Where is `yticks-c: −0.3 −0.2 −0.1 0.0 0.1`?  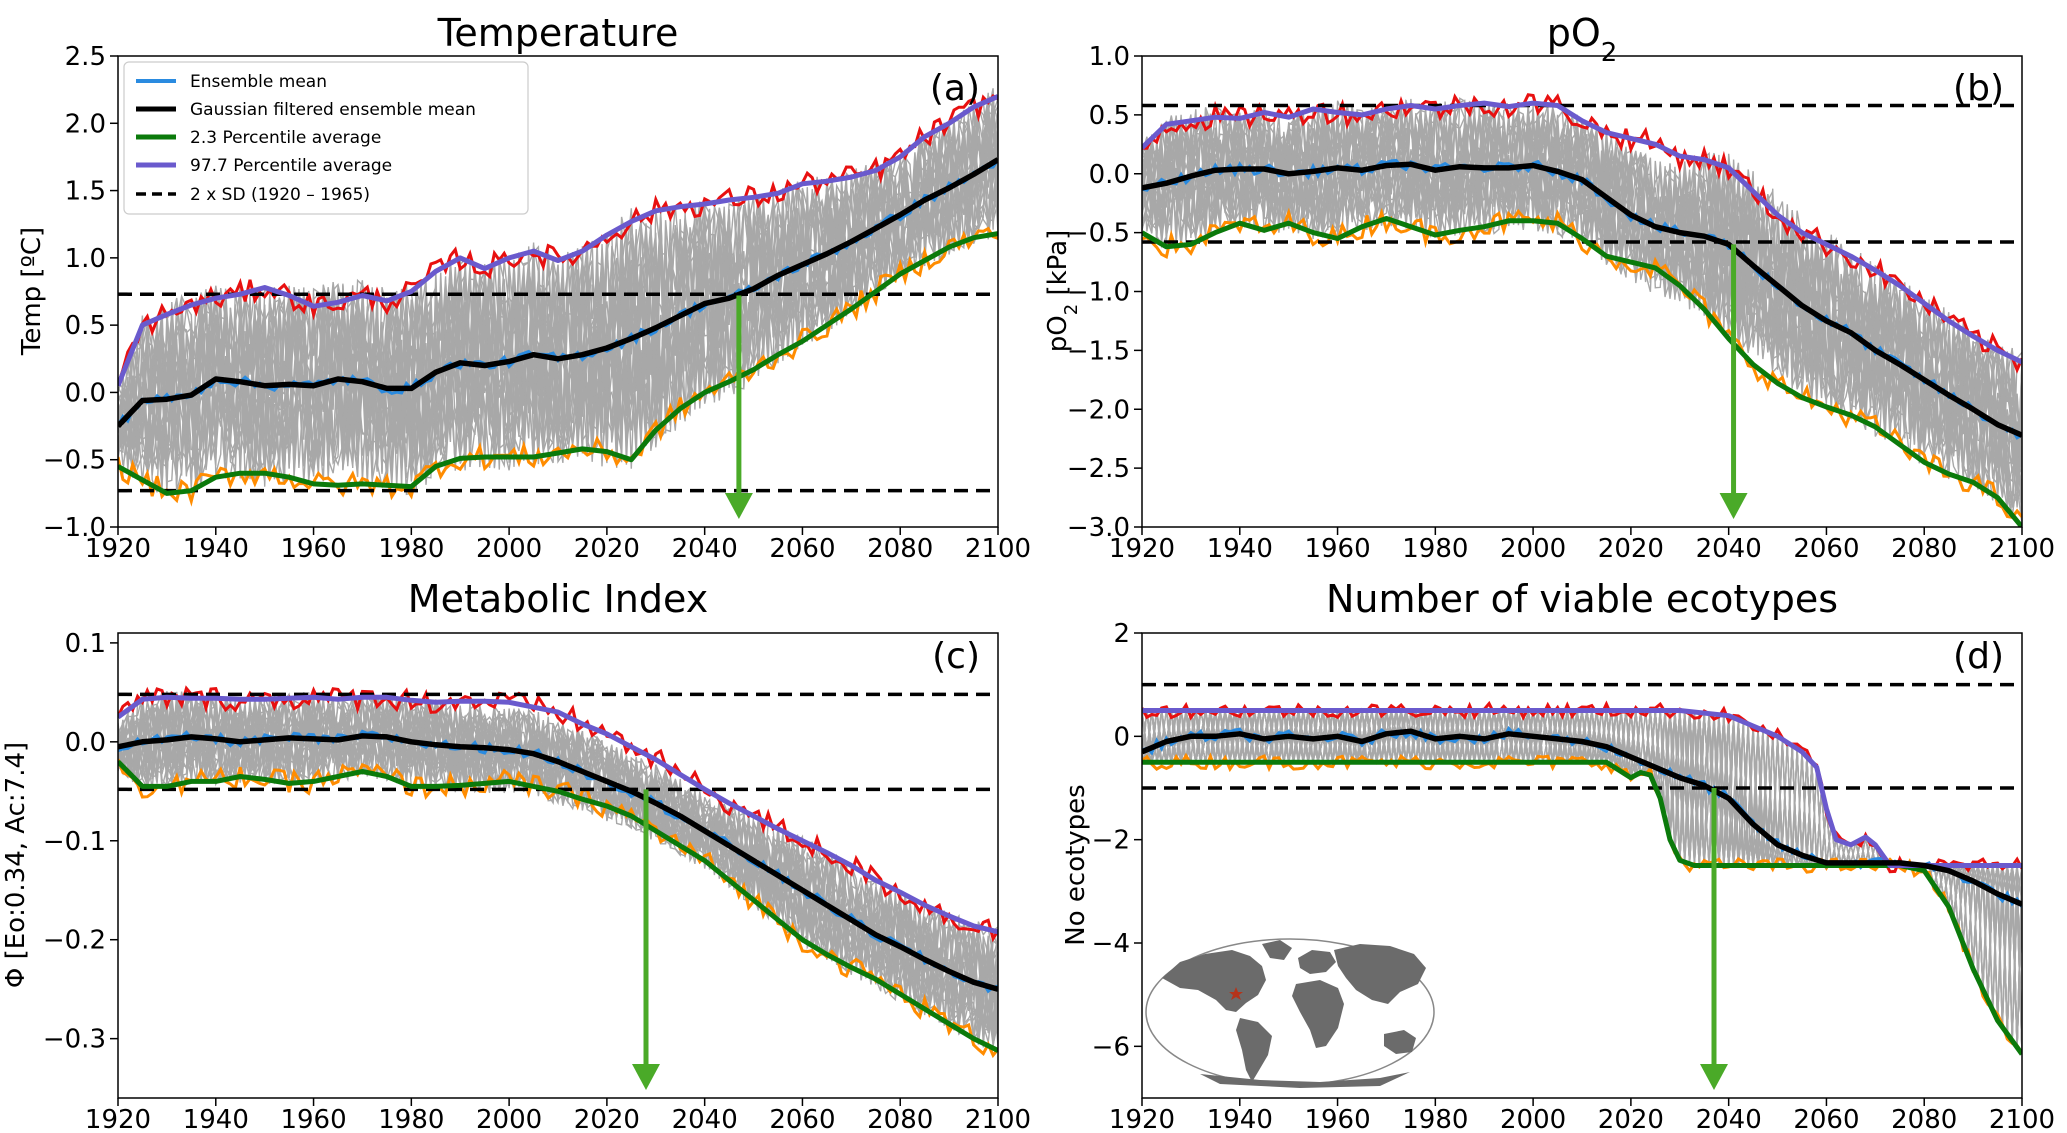
yticks-c: −0.3 −0.2 −0.1 0.0 0.1 is located at coordinates (80, 842).